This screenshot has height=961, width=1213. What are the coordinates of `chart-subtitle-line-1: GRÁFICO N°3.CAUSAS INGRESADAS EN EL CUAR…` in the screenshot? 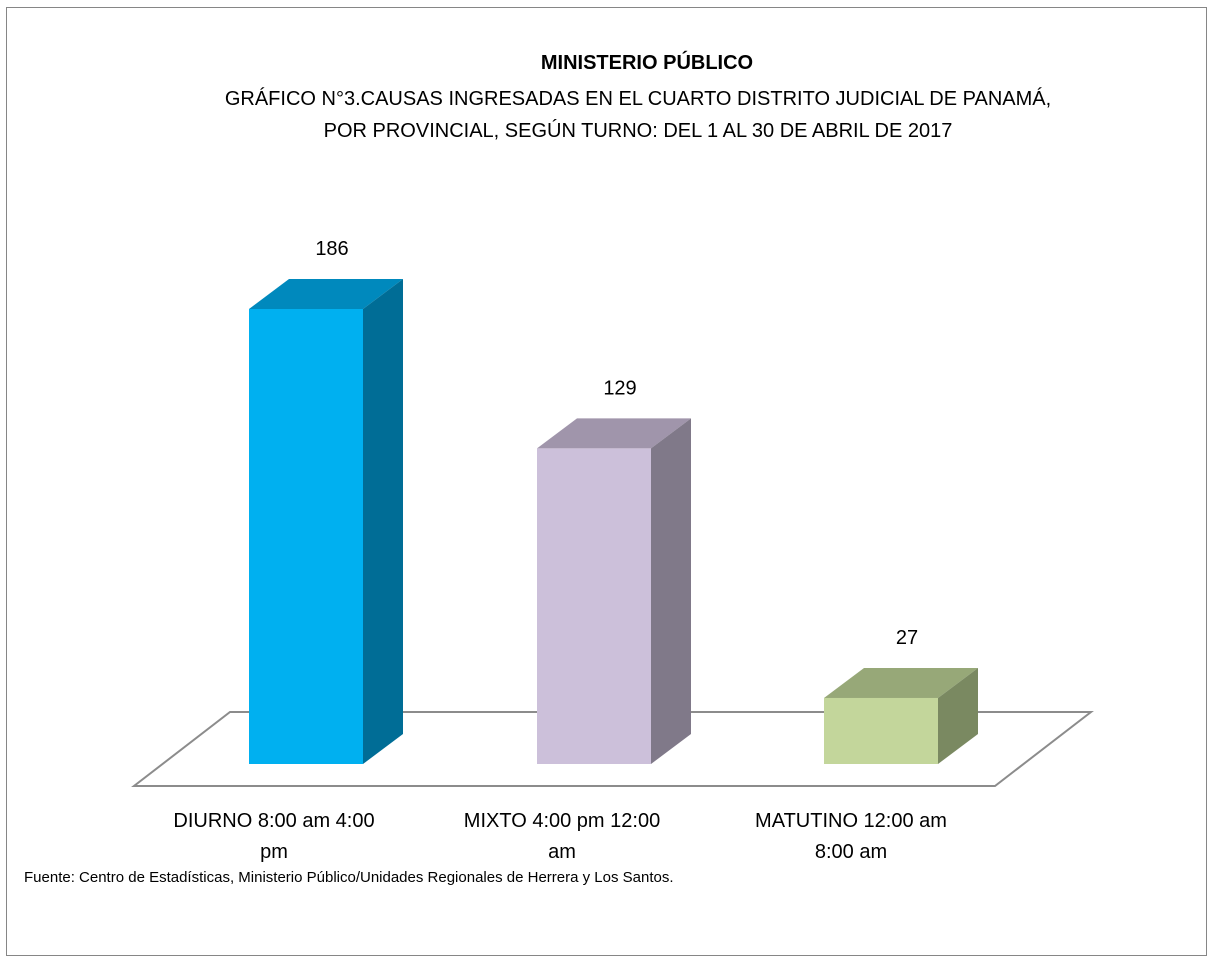 It's located at (638, 99).